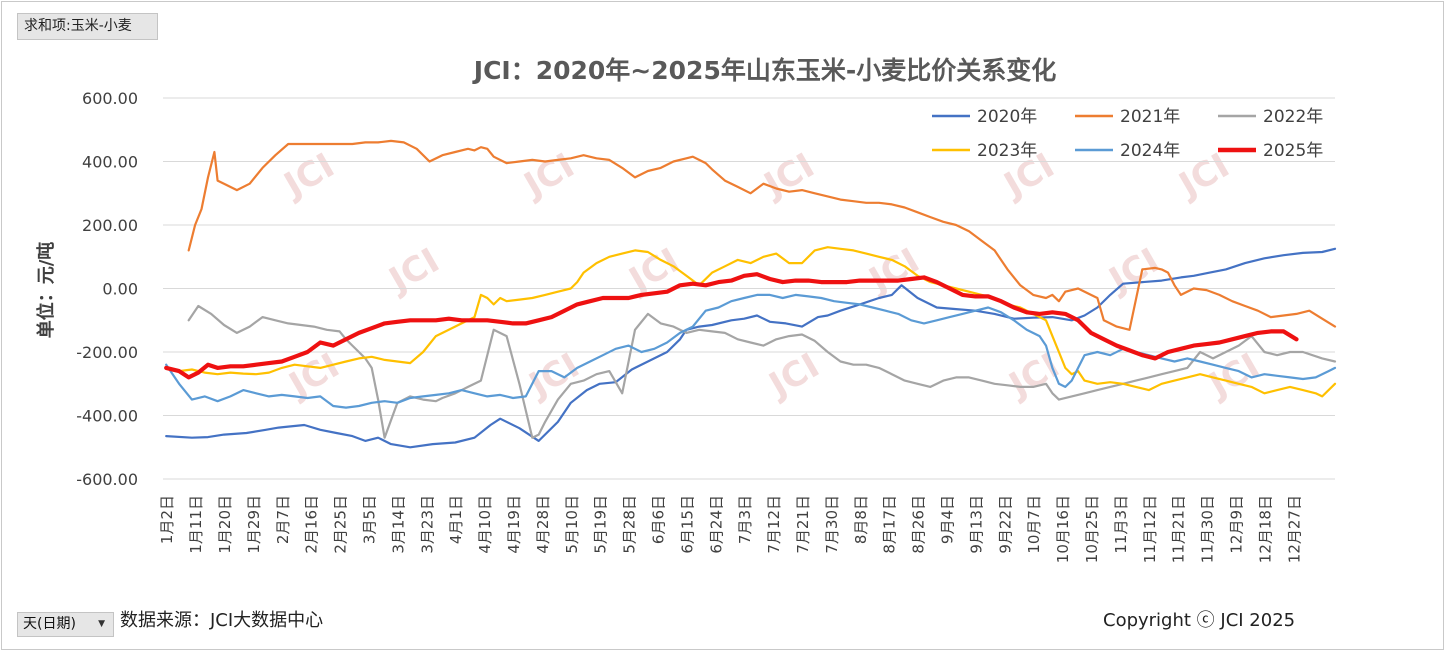 The image size is (1447, 653). What do you see at coordinates (1203, 176) in the screenshot?
I see `watermark-4: JCI` at bounding box center [1203, 176].